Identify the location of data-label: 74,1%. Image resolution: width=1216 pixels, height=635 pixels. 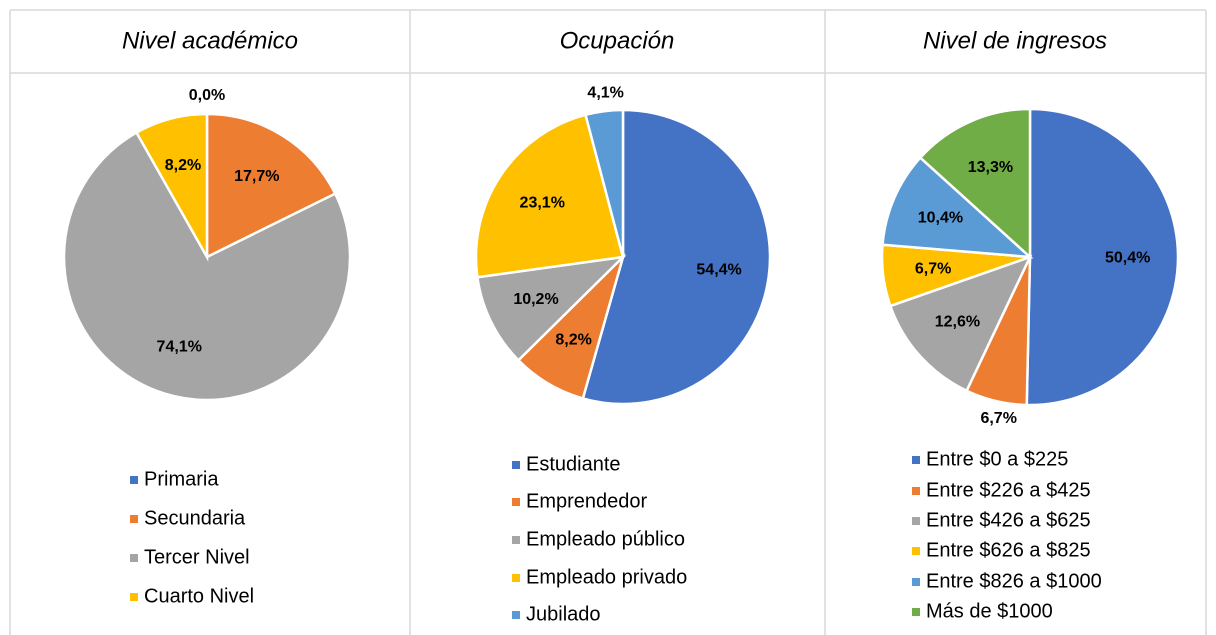
(179, 346).